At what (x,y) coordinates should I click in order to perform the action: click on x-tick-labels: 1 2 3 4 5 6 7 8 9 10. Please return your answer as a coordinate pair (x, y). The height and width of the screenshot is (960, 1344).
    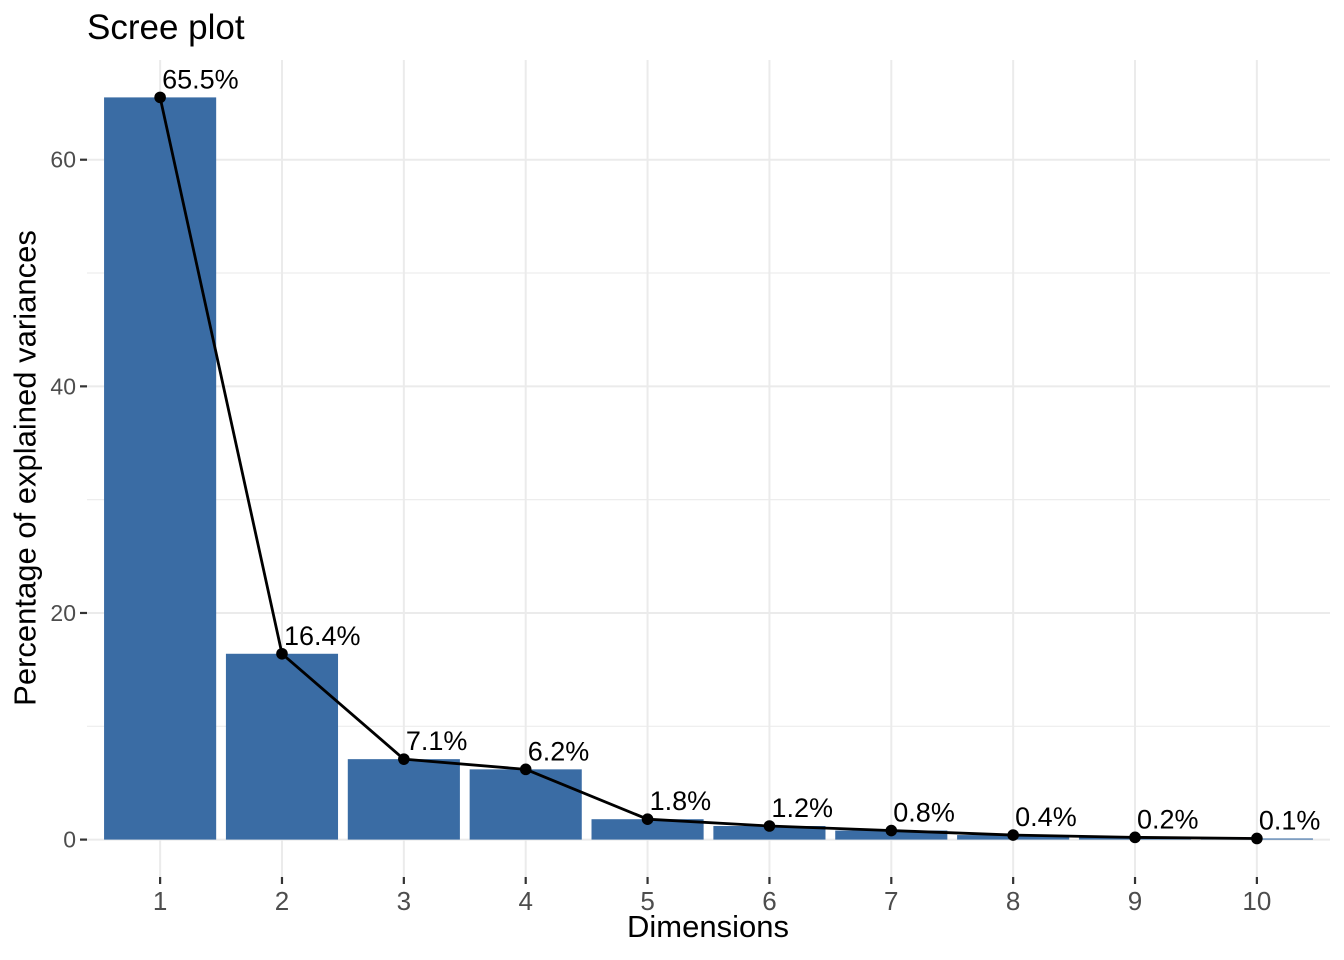
    Looking at the image, I should click on (712, 901).